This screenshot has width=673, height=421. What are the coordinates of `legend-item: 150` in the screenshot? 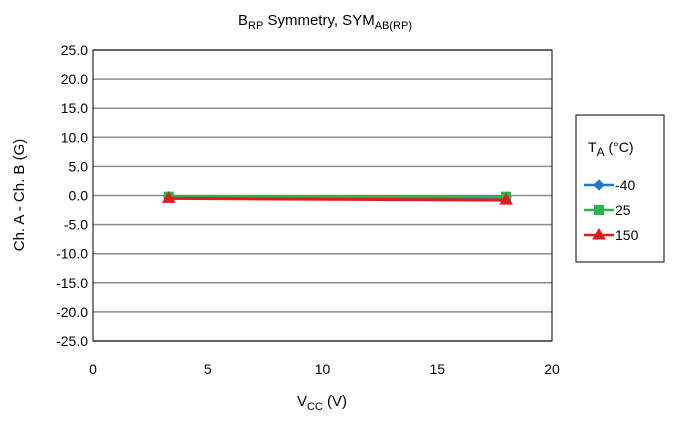 It's located at (611, 235).